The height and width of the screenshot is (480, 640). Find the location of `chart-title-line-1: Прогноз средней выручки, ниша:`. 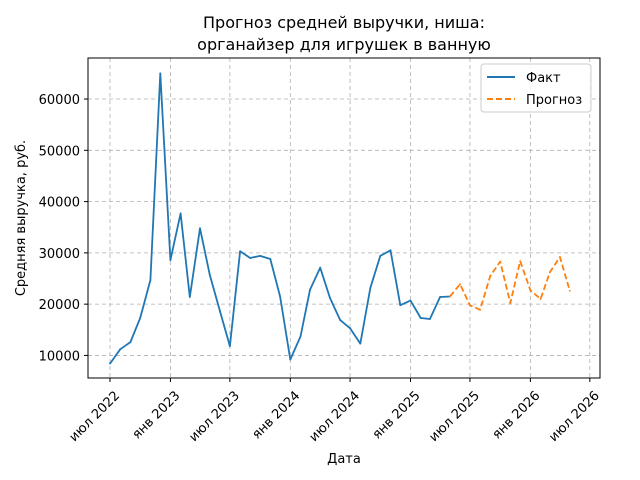

chart-title-line-1: Прогноз средней выручки, ниша: is located at coordinates (344, 22).